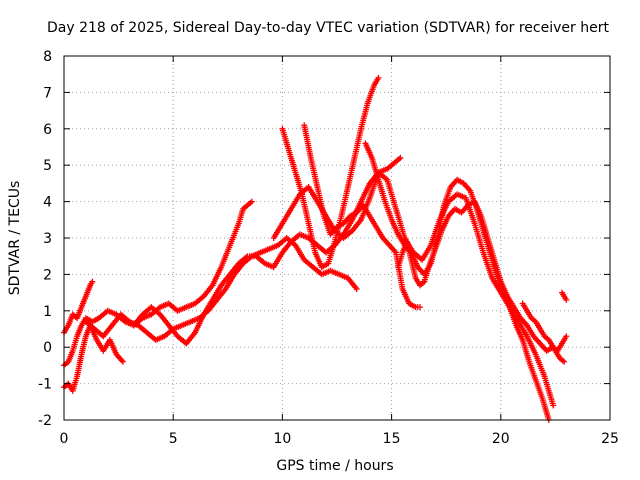 The width and height of the screenshot is (640, 480). Describe the element at coordinates (45, 421) in the screenshot. I see `y-tick-label: -2` at that location.